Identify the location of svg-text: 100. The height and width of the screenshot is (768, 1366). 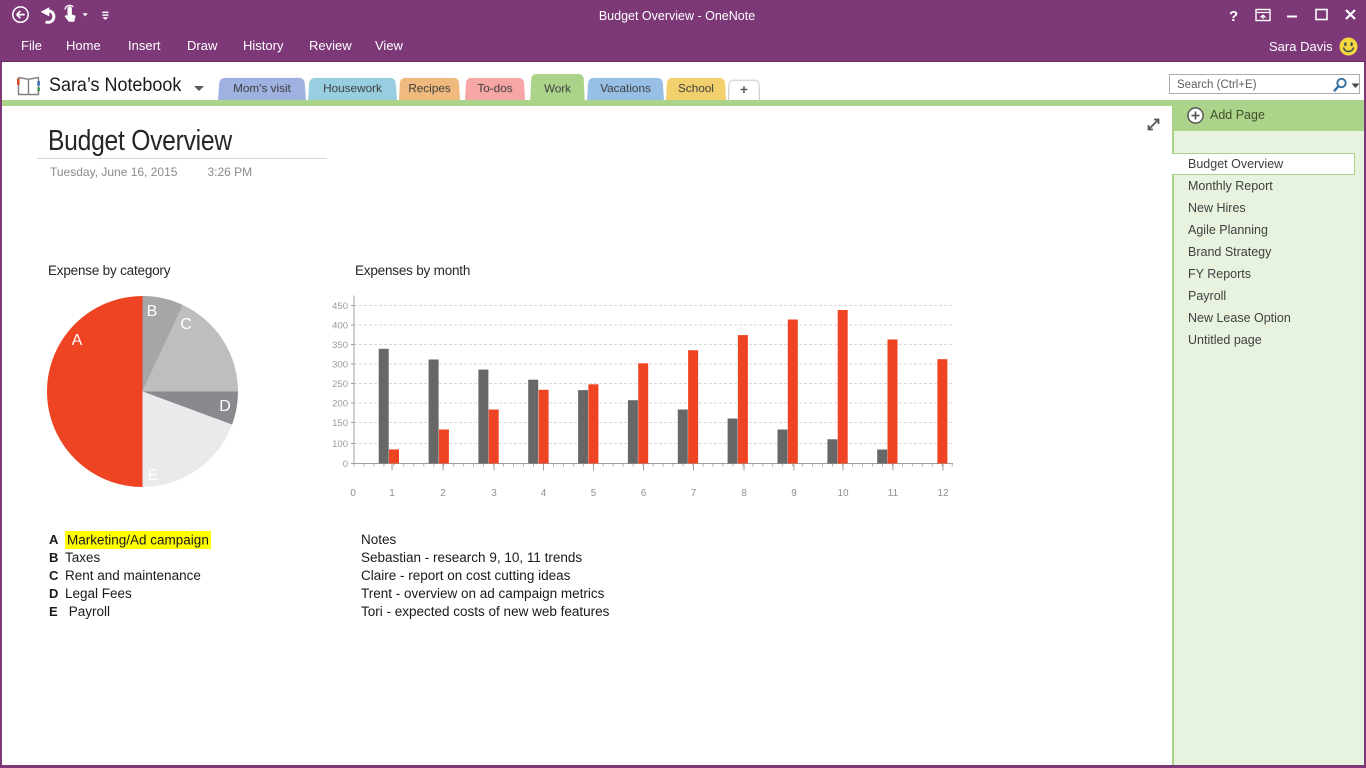
(340, 444).